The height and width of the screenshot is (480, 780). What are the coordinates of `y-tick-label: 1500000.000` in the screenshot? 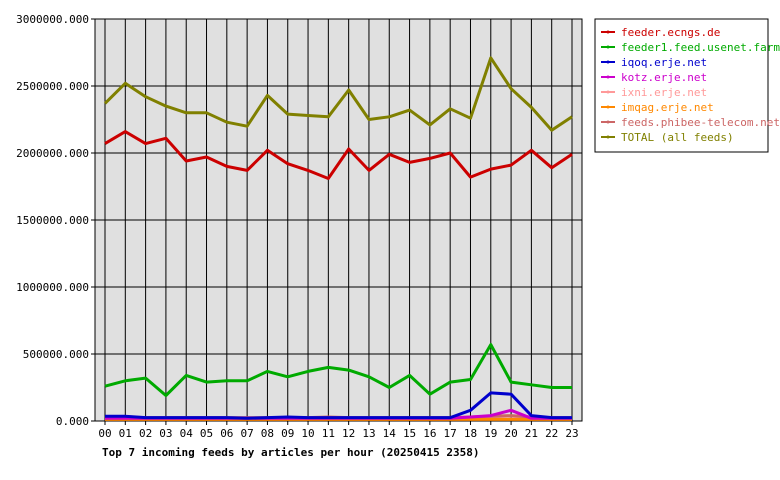 It's located at (52, 220).